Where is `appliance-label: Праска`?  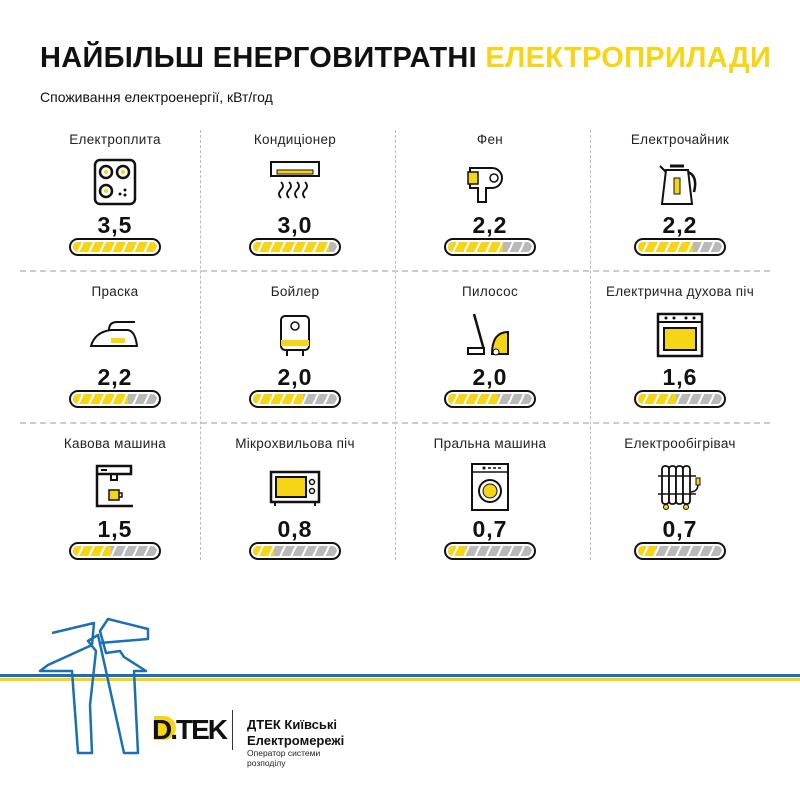 appliance-label: Праска is located at coordinates (115, 291).